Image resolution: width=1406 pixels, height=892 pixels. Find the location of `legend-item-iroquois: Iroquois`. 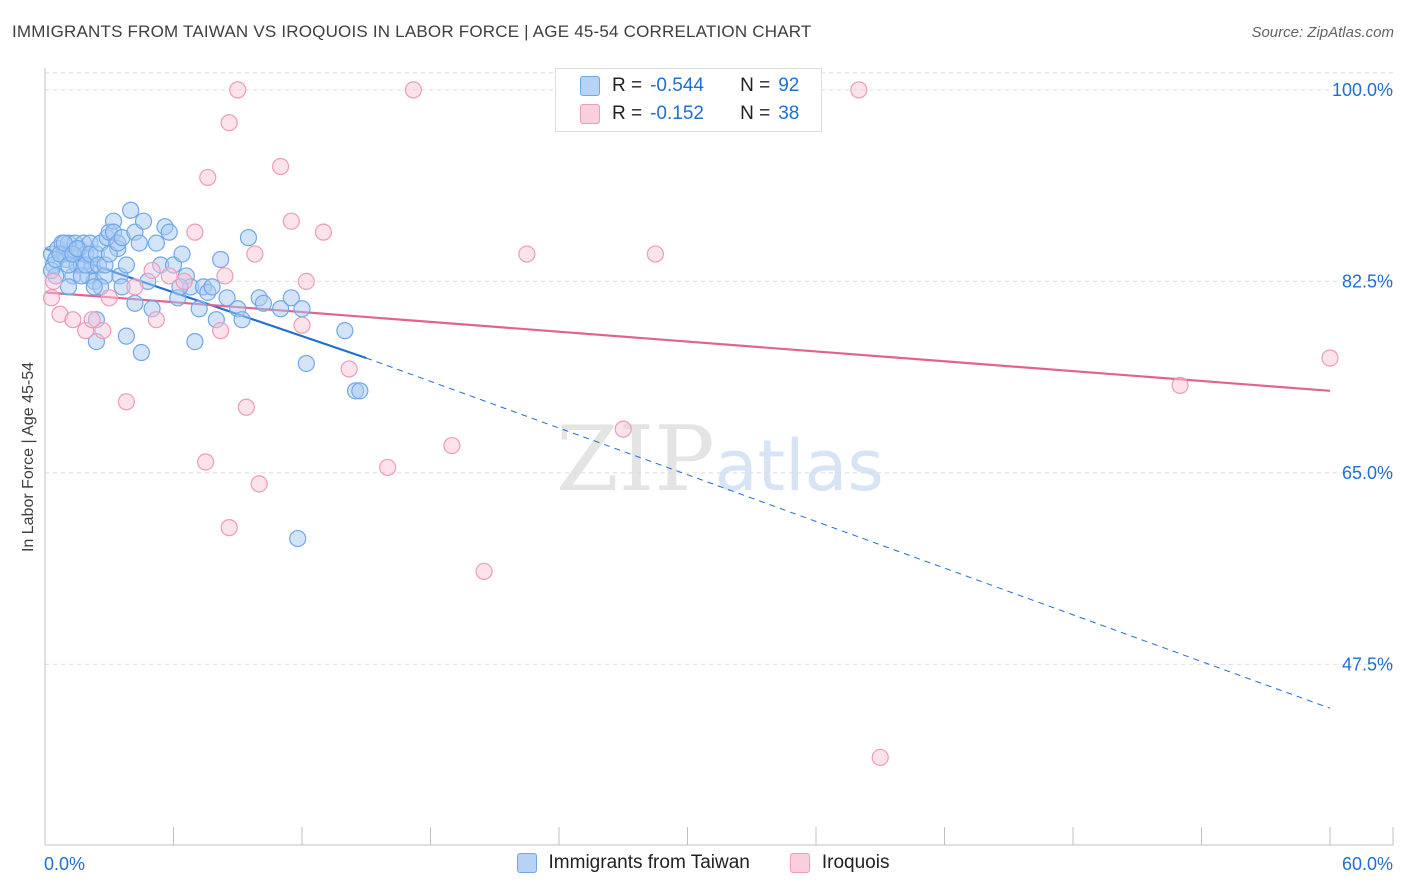

legend-item-iroquois: Iroquois is located at coordinates (839, 863).